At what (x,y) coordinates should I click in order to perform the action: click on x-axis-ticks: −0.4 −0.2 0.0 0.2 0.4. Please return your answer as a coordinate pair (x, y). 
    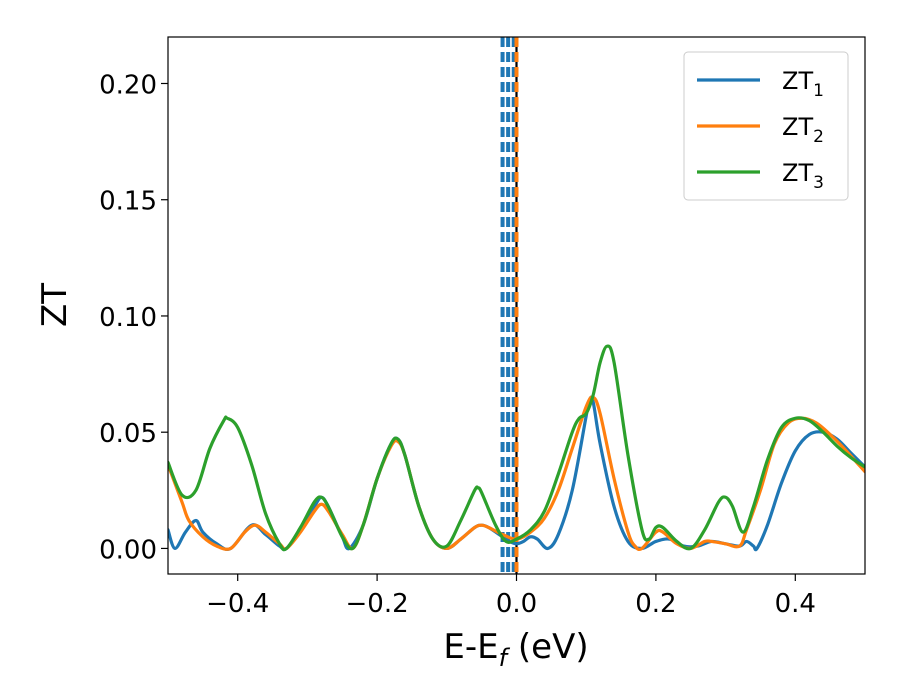
    Looking at the image, I should click on (511, 596).